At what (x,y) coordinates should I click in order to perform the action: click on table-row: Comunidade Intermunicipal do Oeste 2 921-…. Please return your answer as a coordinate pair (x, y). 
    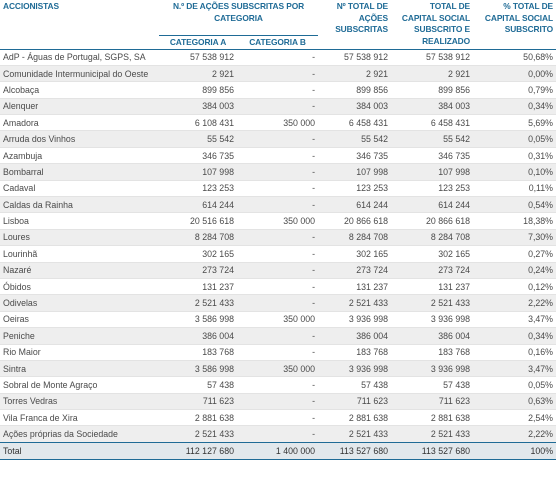
    Looking at the image, I should click on (278, 73).